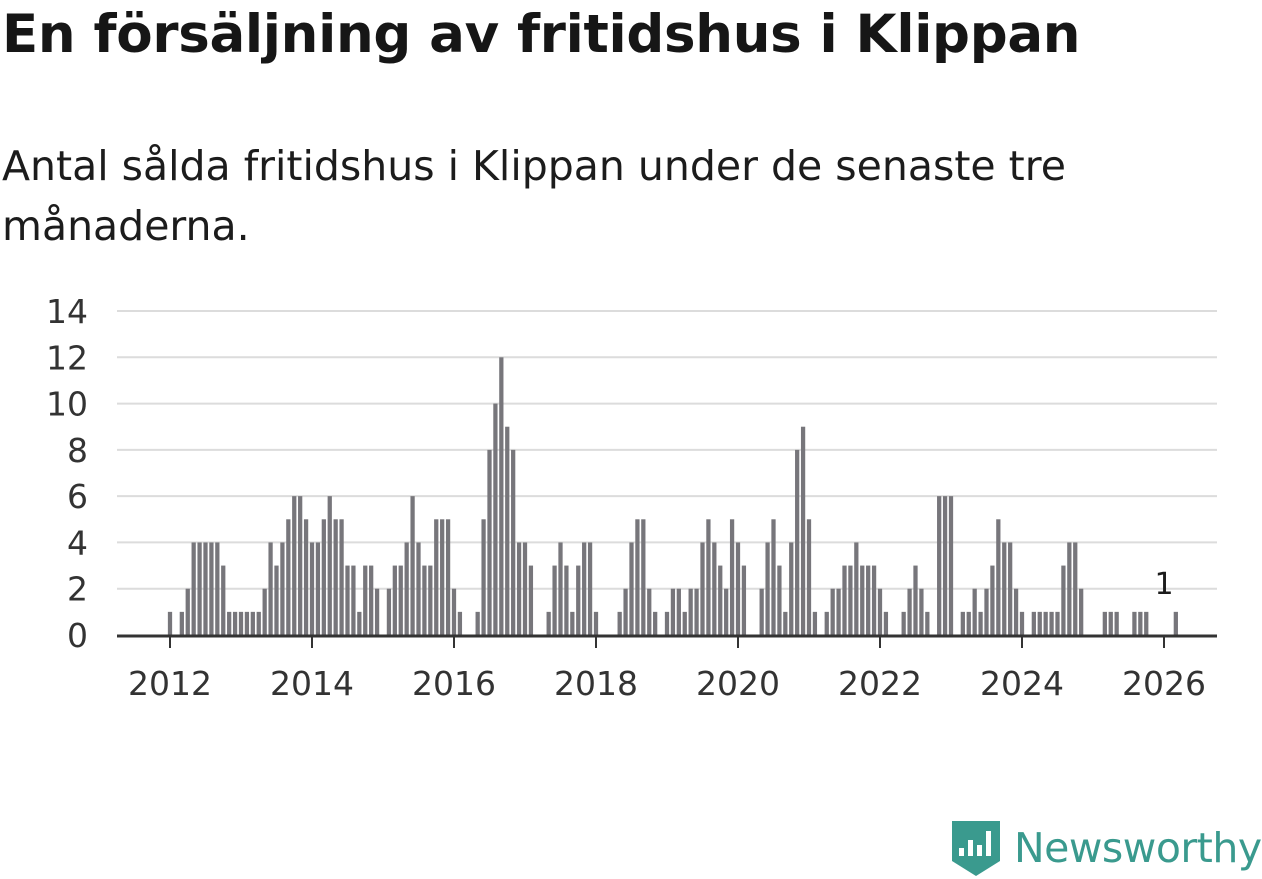  Describe the element at coordinates (976, 848) in the screenshot. I see `newsworthy-logo-icon` at that location.